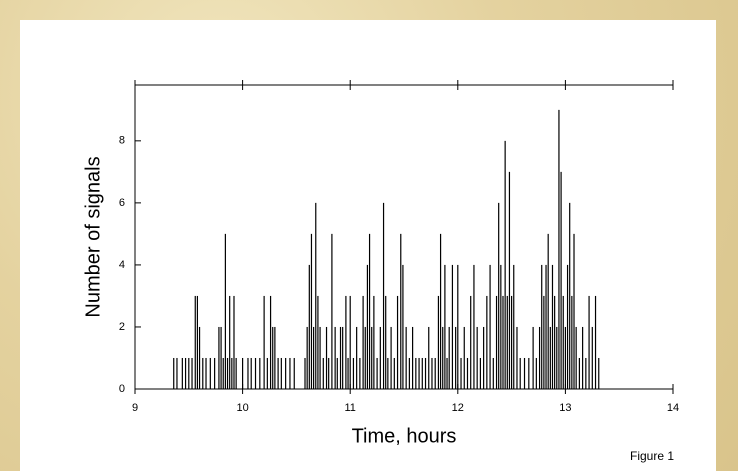 The height and width of the screenshot is (471, 738). I want to click on x-tick-label: 11, so click(349, 408).